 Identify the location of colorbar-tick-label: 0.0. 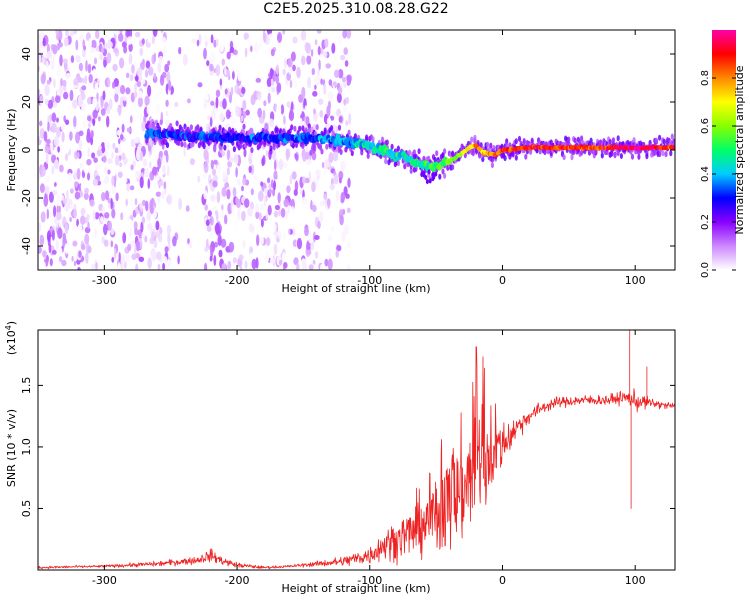
(705, 270).